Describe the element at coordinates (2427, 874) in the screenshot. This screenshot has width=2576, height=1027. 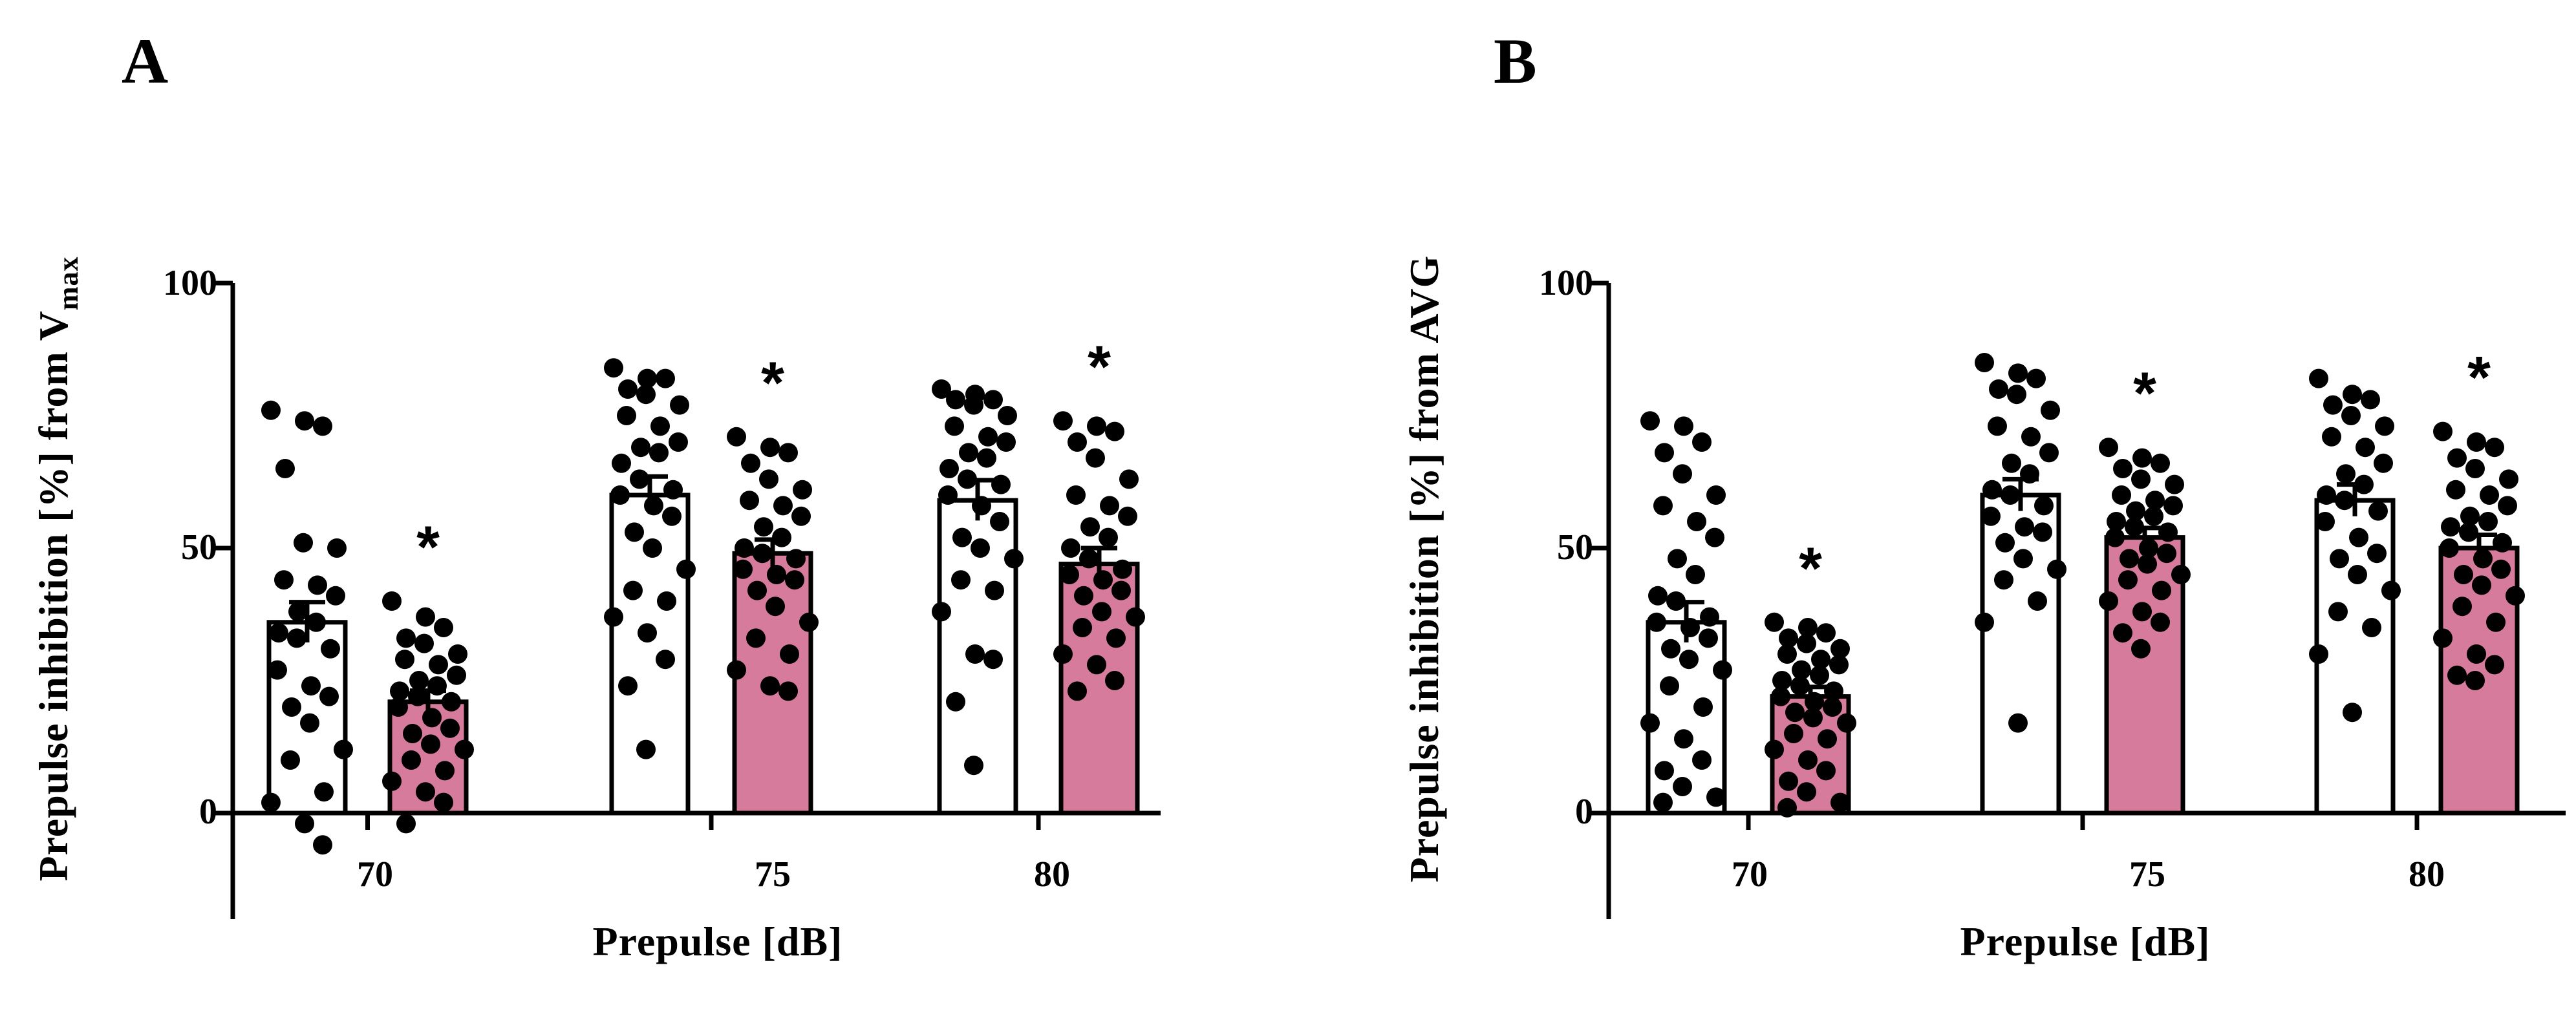
I see `panel-b-xtick-80: 80` at that location.